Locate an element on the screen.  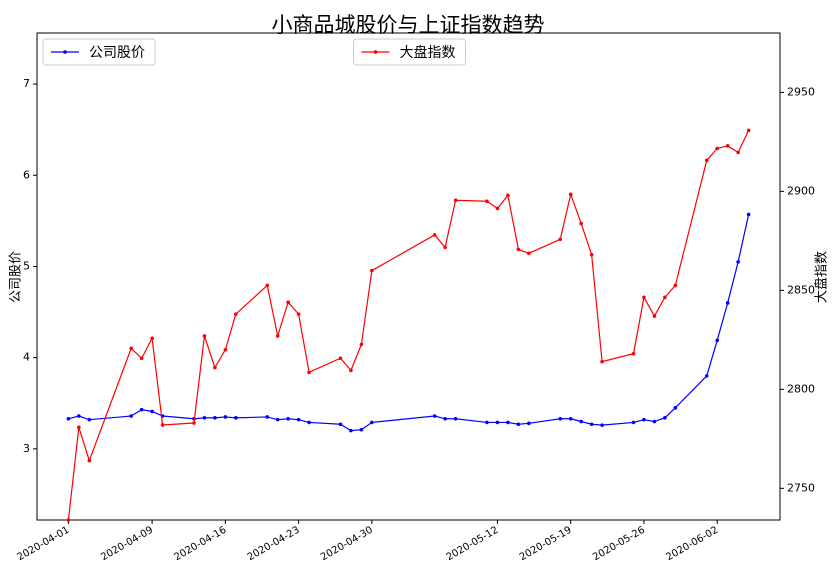
x-tick-label: 2020-04-30 is located at coordinates (347, 544).